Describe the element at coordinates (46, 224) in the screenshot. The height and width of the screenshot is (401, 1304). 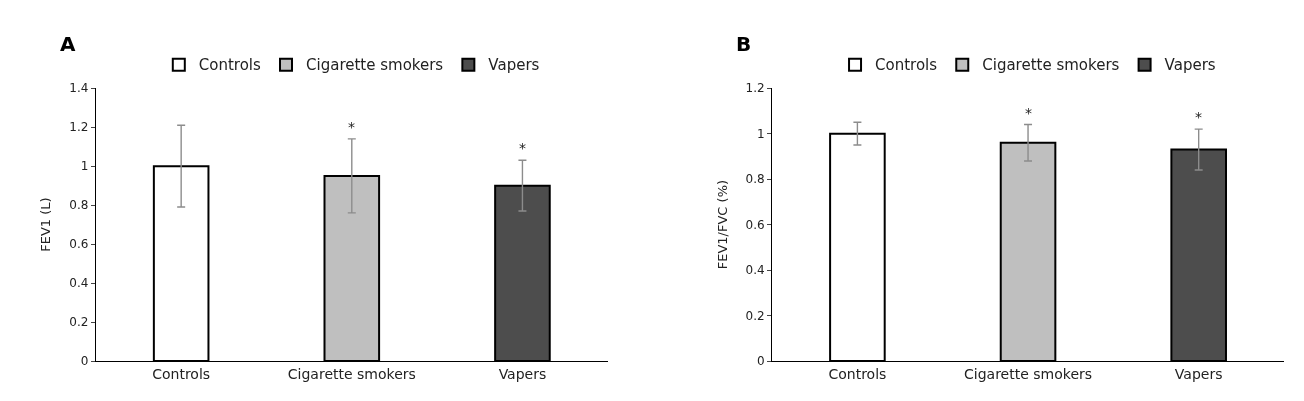
I see `y-axis-title: FEV1 (L)` at that location.